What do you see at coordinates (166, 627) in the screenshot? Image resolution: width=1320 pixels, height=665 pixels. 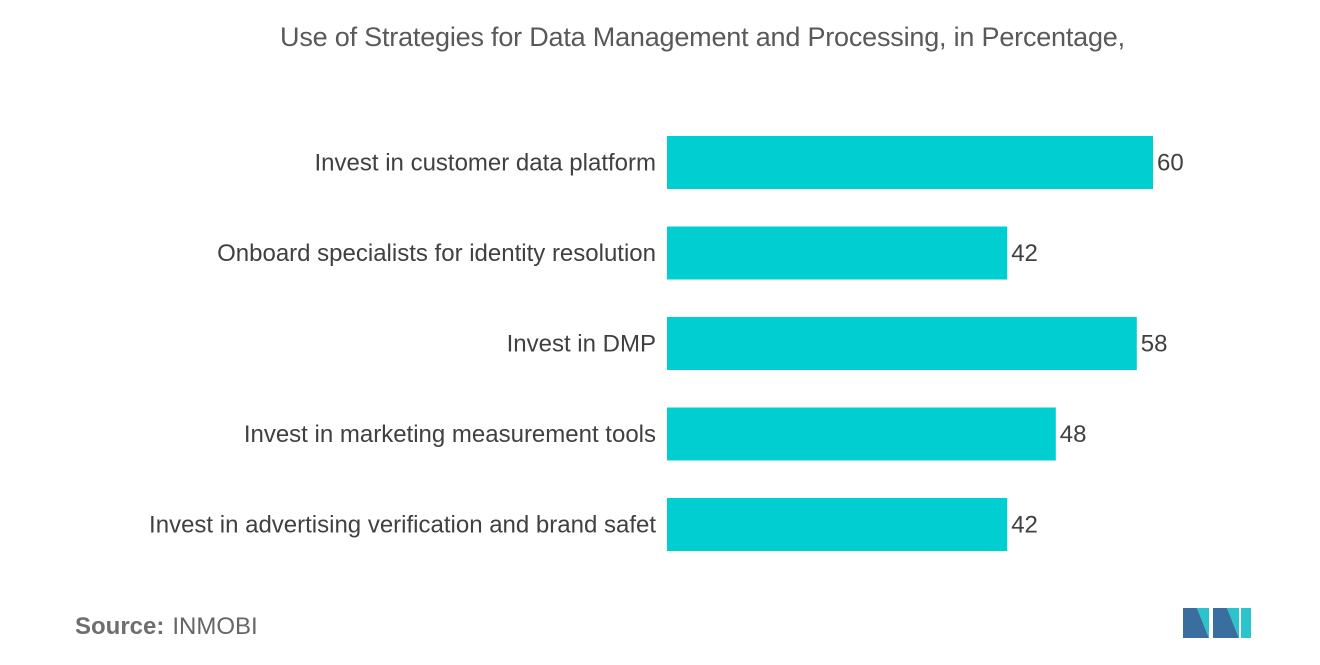 I see `source-note: Source: INMOBI` at bounding box center [166, 627].